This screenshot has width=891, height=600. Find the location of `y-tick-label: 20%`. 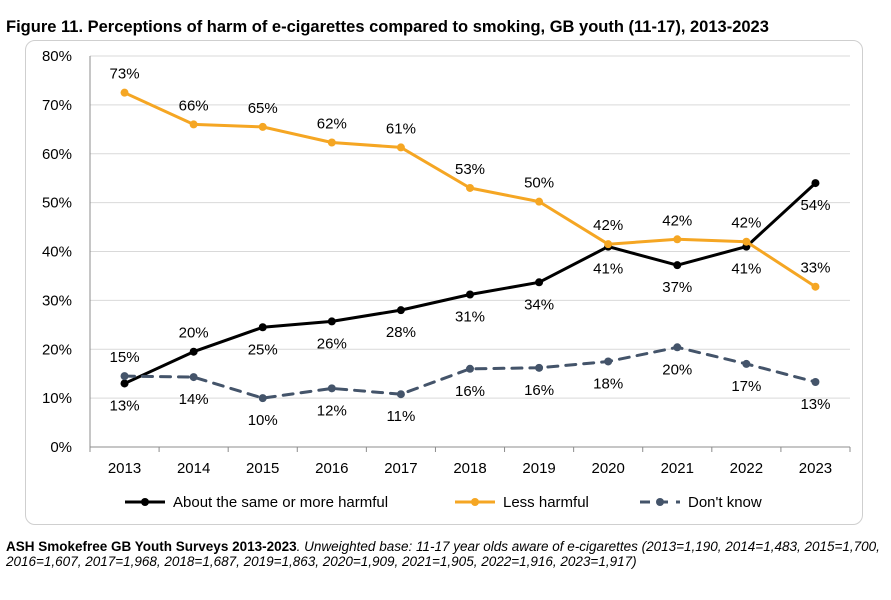

y-tick-label: 20% is located at coordinates (57, 349).